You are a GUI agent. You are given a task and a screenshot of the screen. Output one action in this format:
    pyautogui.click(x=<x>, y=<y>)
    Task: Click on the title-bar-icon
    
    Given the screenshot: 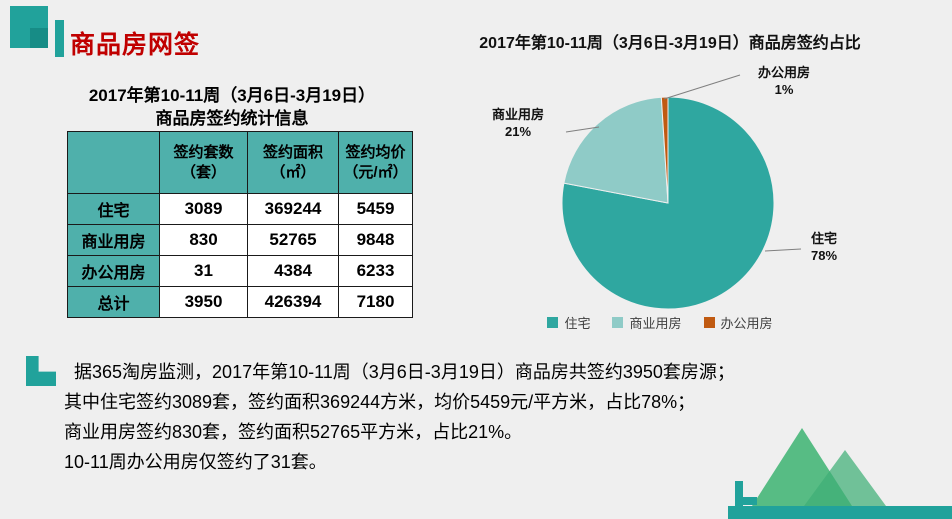 What is the action you would take?
    pyautogui.click(x=59, y=38)
    